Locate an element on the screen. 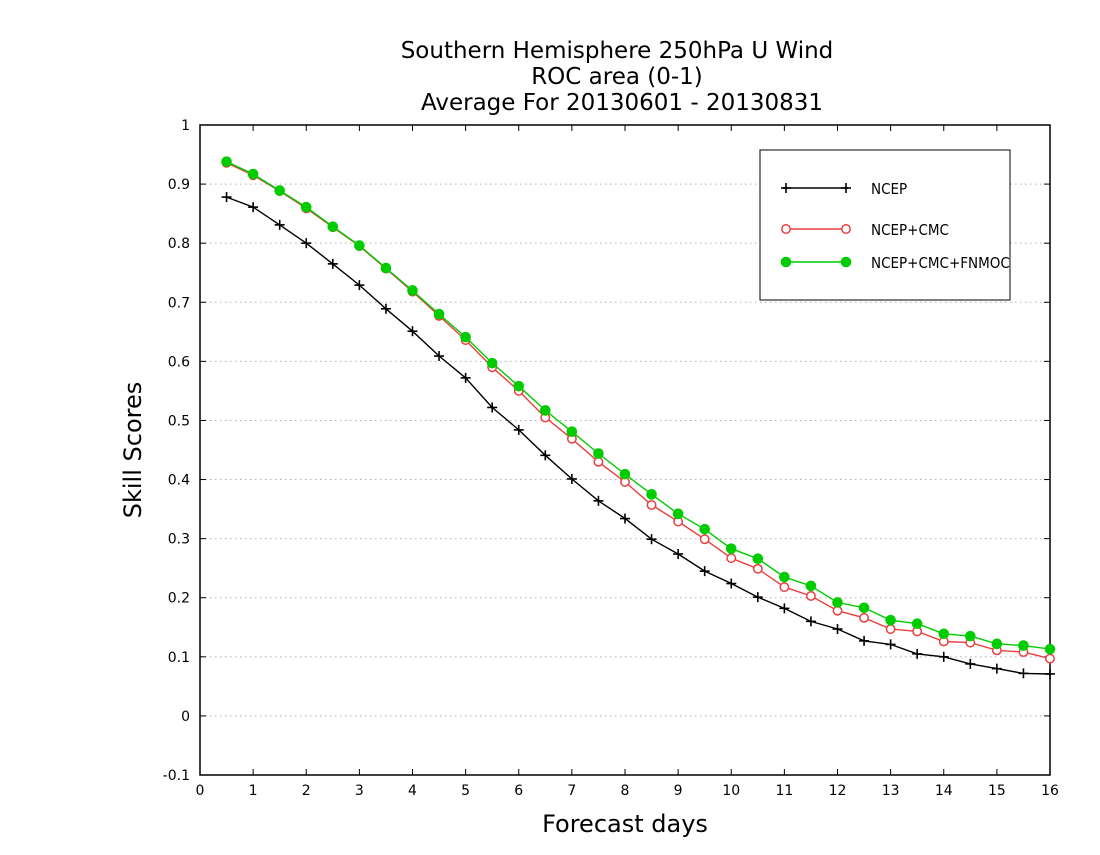 The width and height of the screenshot is (1100, 855). legend-label: NCEP+CMC is located at coordinates (910, 230).